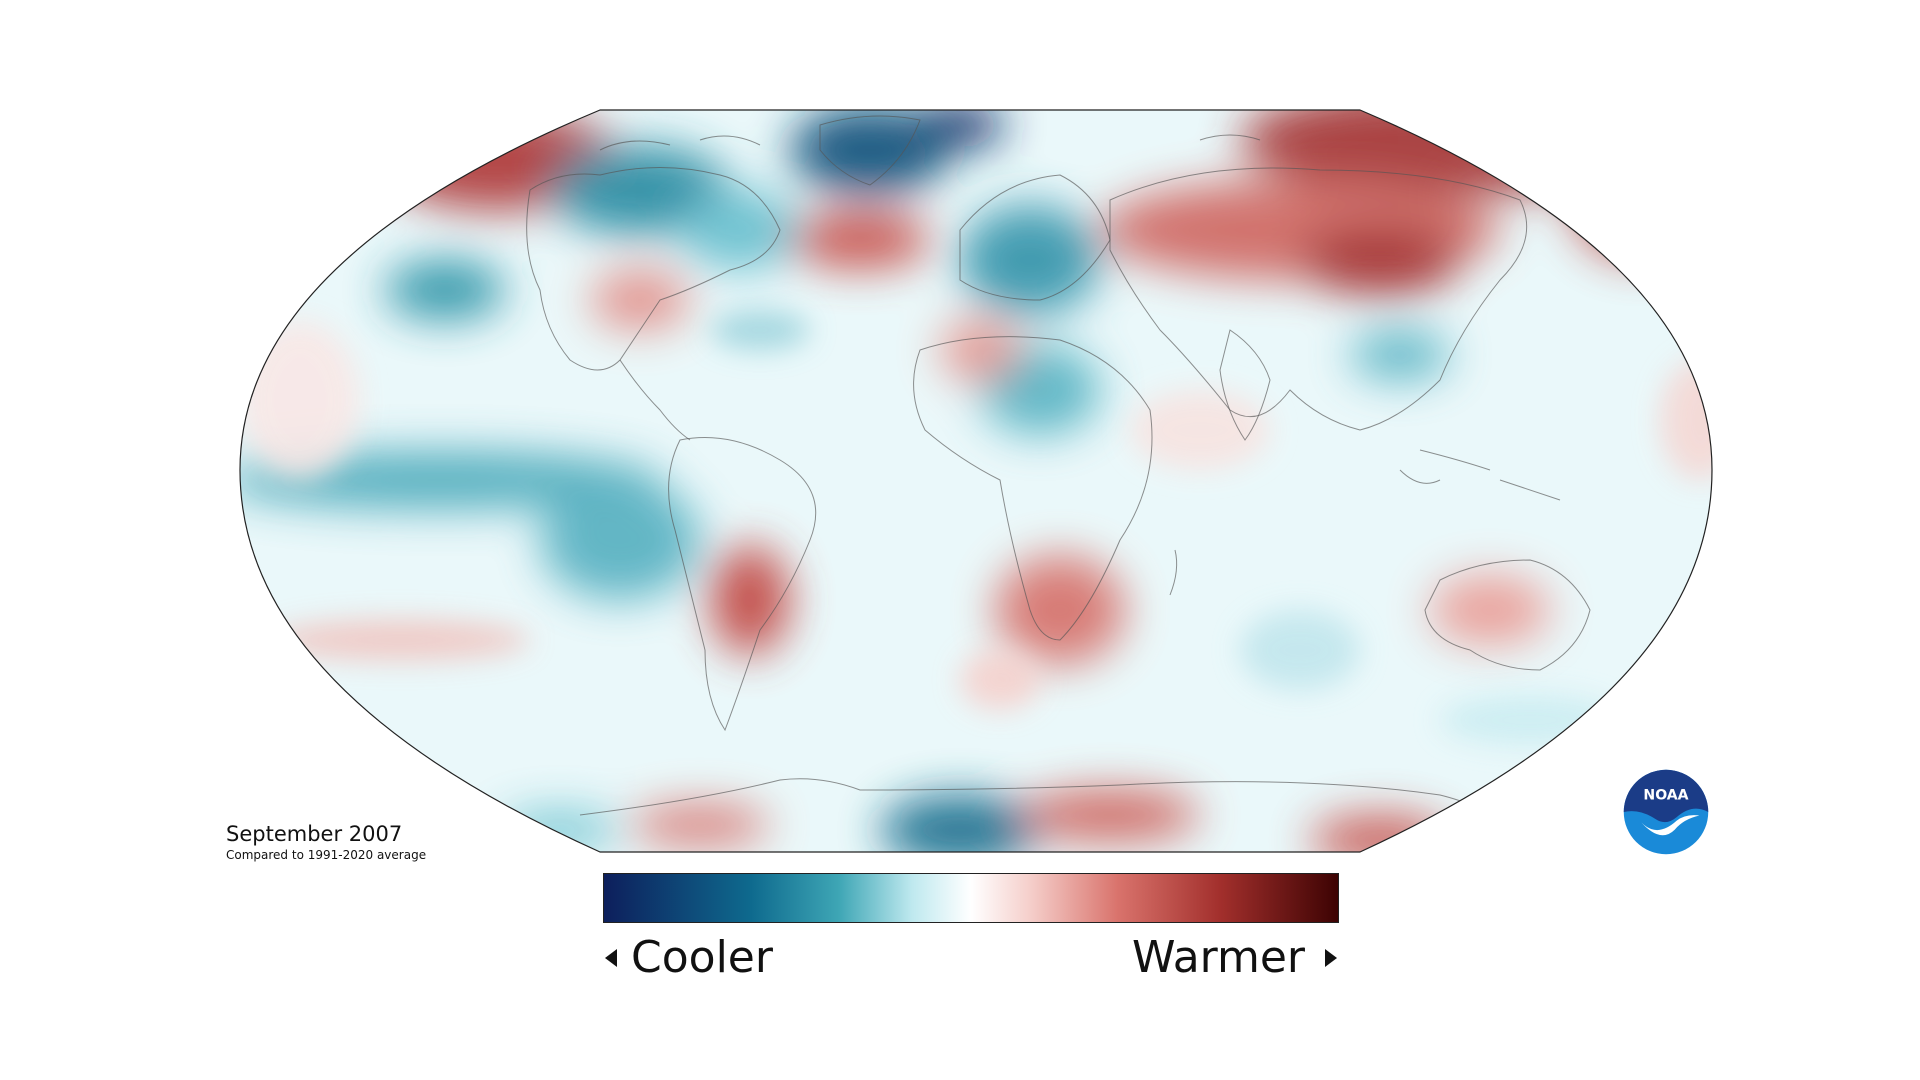 The height and width of the screenshot is (1080, 1920). What do you see at coordinates (702, 957) in the screenshot?
I see `legend-cooler-label: Cooler` at bounding box center [702, 957].